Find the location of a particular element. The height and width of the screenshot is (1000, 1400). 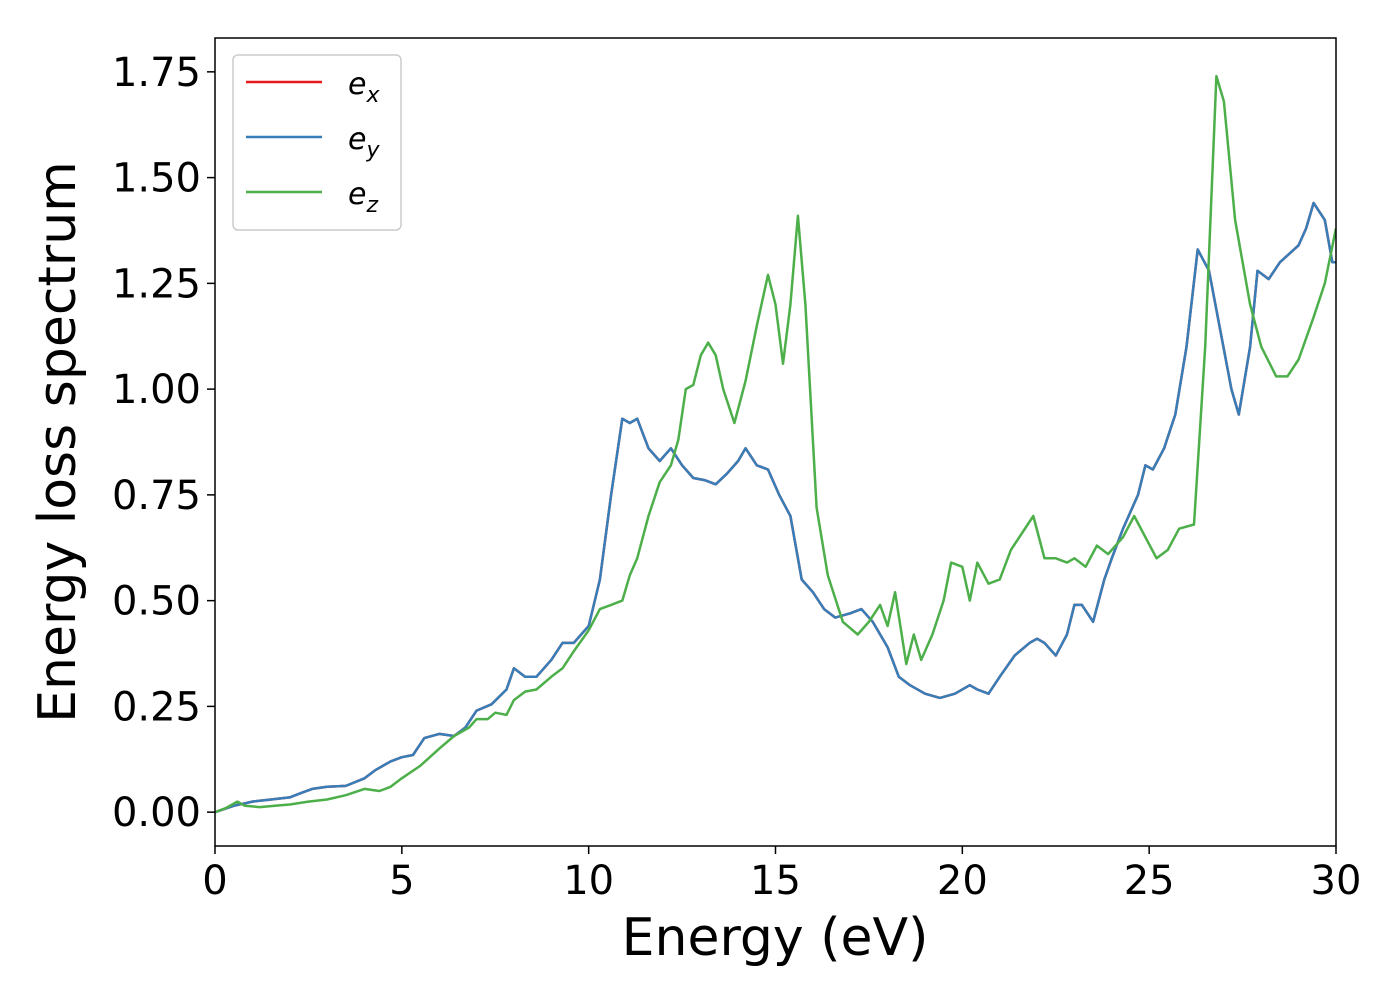

x-tick-label: 20 is located at coordinates (962, 881).